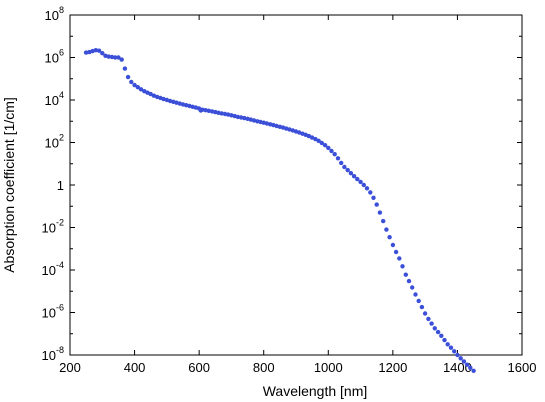 The width and height of the screenshot is (545, 402). Describe the element at coordinates (61, 53) in the screenshot. I see `y-tick-exponent: 6` at that location.